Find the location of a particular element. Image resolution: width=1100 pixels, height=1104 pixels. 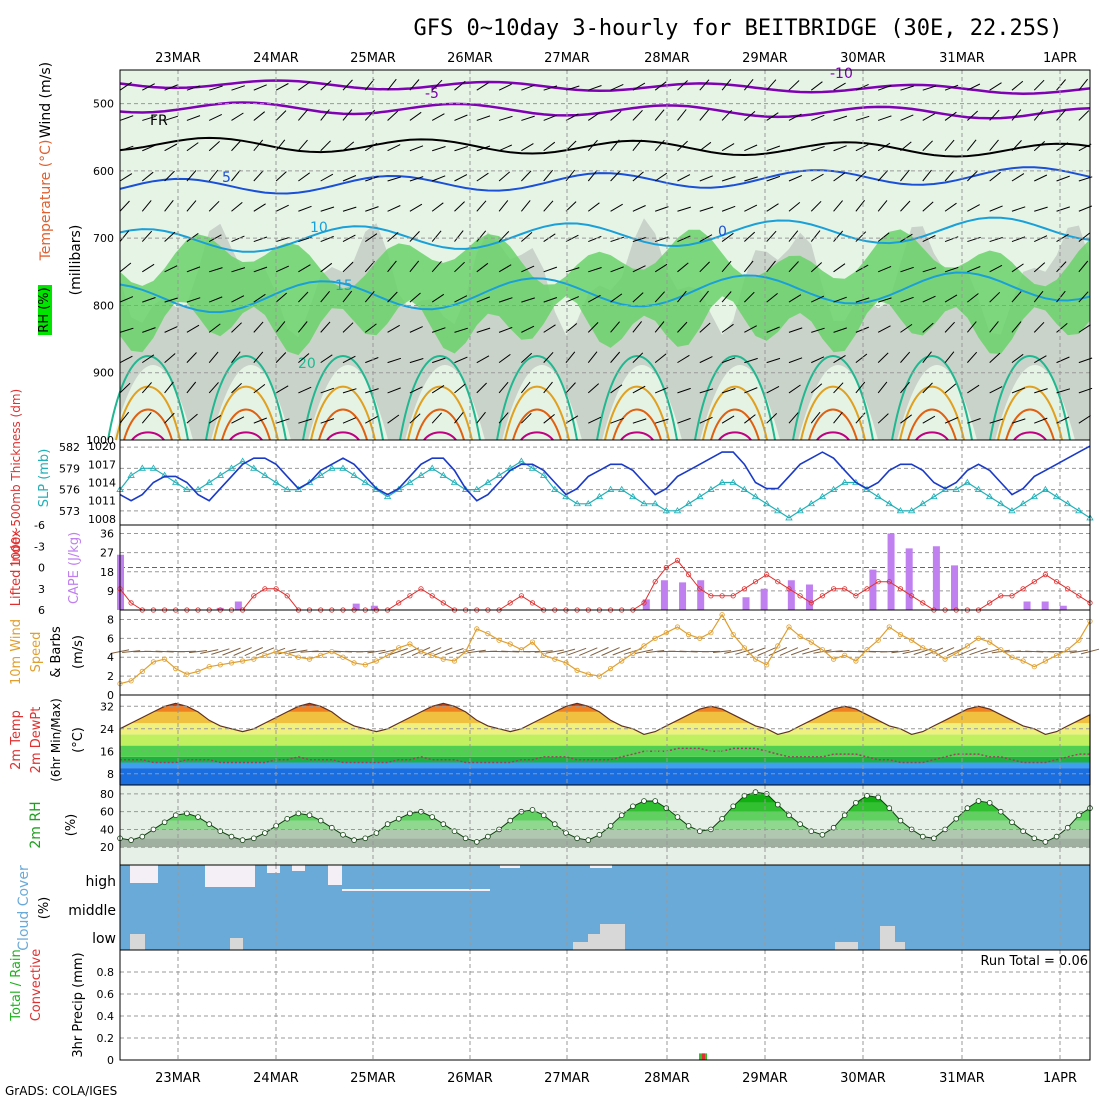

date-label-top-2: 25MAR is located at coordinates (373, 58).